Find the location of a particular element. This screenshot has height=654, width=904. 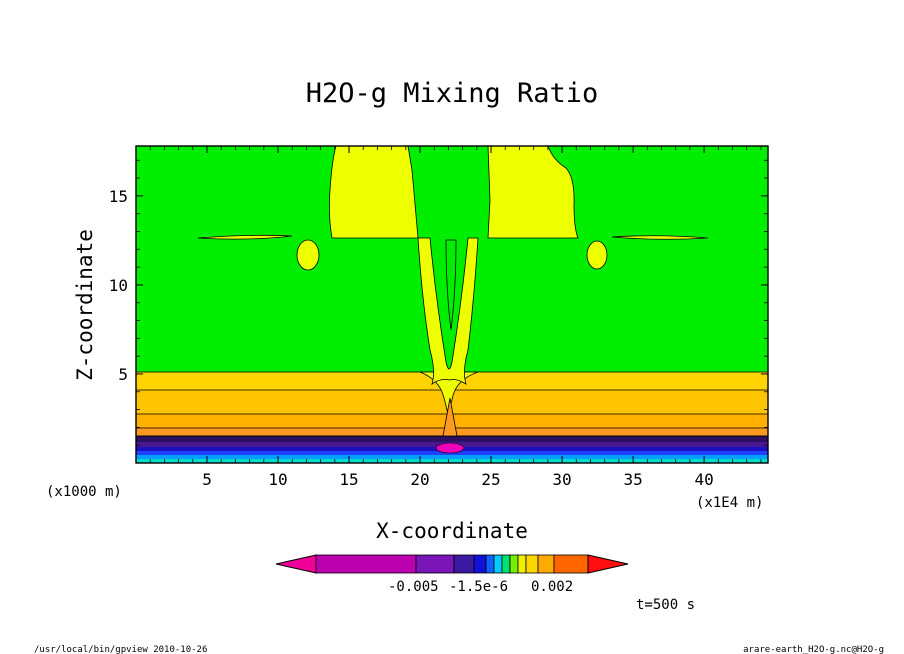

colorbar-left-triangle is located at coordinates (296, 564).